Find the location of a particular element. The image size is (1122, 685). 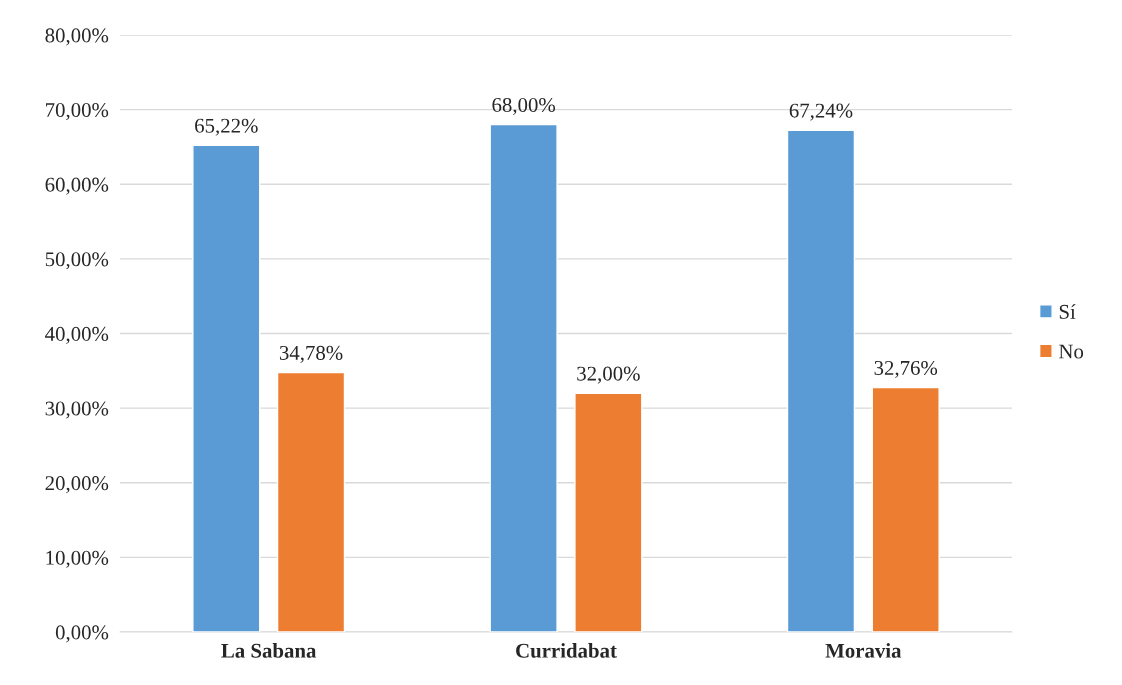

y-tick-label: 70,00% is located at coordinates (77, 112).